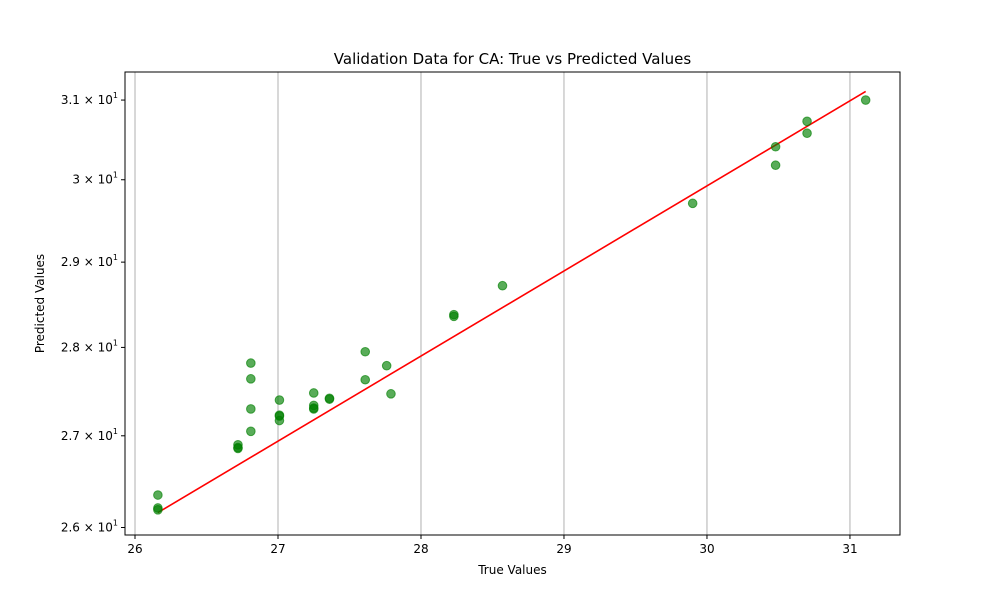 The height and width of the screenshot is (600, 1000). Describe the element at coordinates (92, 180) in the screenshot. I see `y-tick-mantissa: 3 × 10` at that location.